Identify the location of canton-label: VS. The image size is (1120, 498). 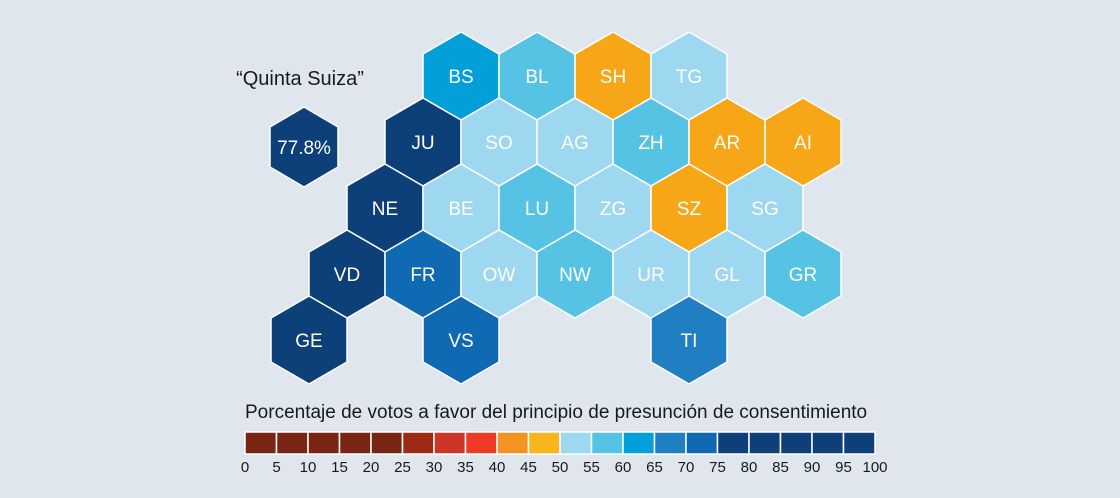
(460, 341).